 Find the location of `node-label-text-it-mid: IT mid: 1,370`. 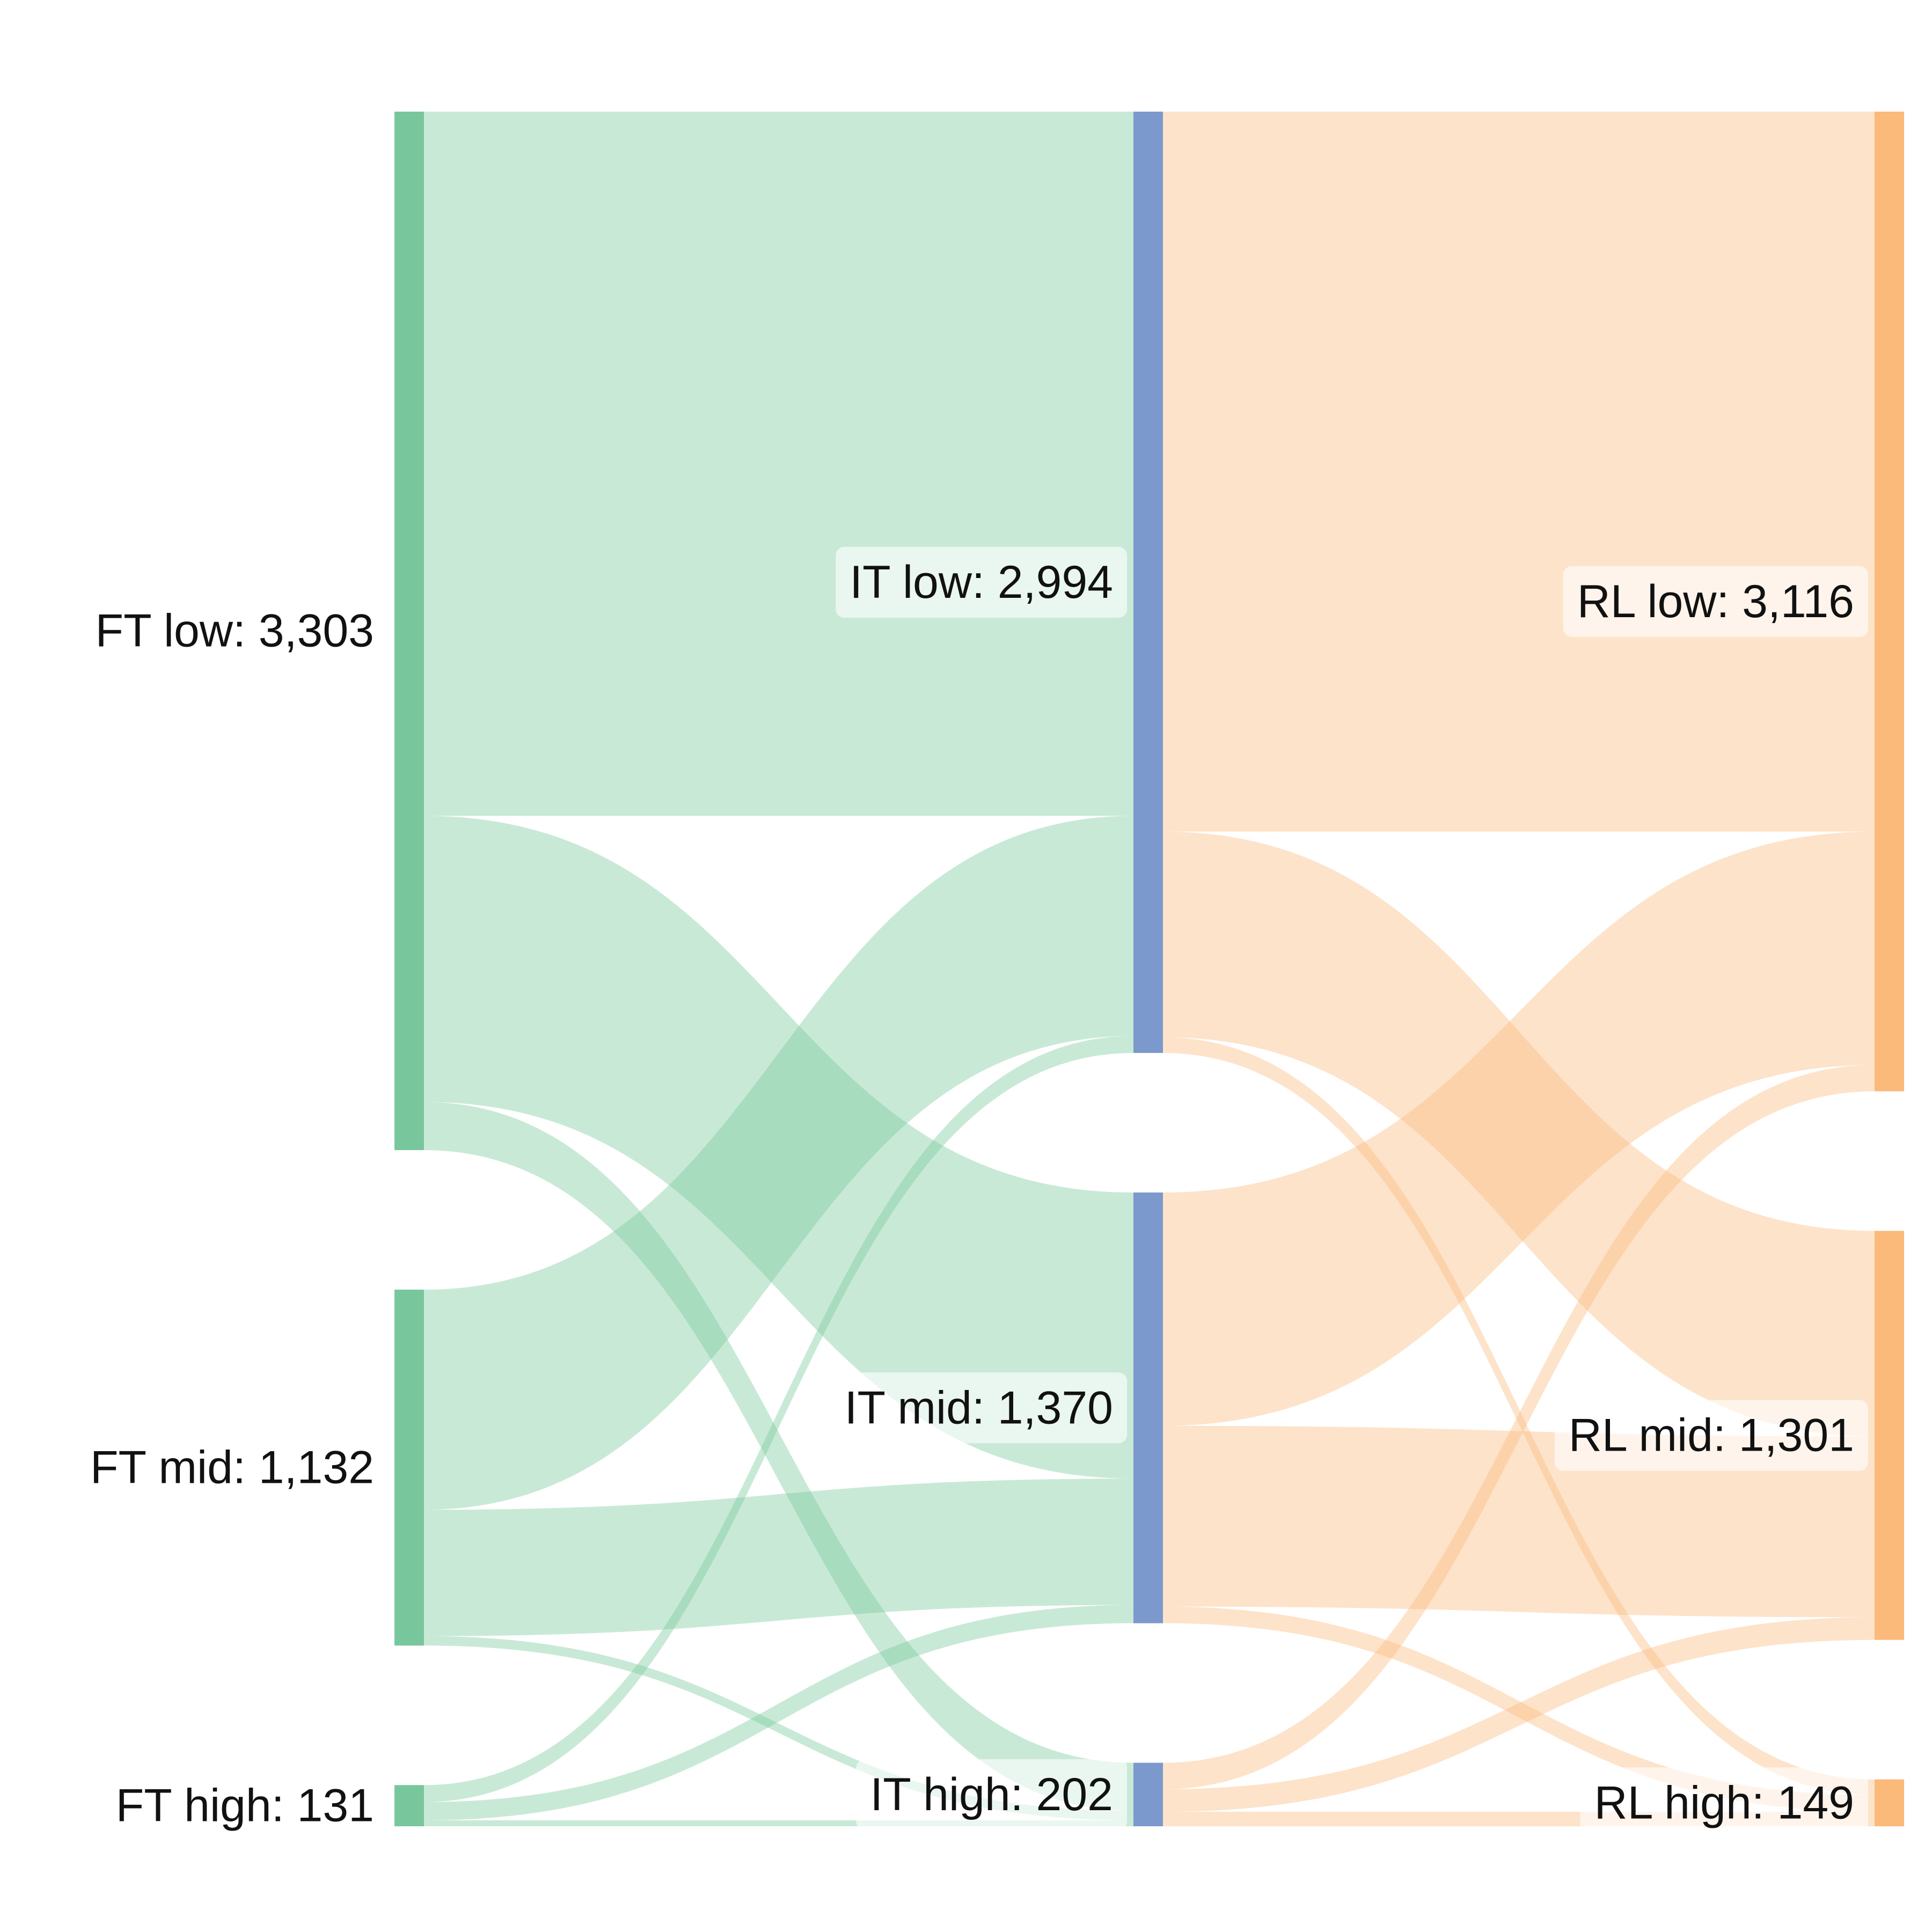

node-label-text-it-mid: IT mid: 1,370 is located at coordinates (979, 1407).